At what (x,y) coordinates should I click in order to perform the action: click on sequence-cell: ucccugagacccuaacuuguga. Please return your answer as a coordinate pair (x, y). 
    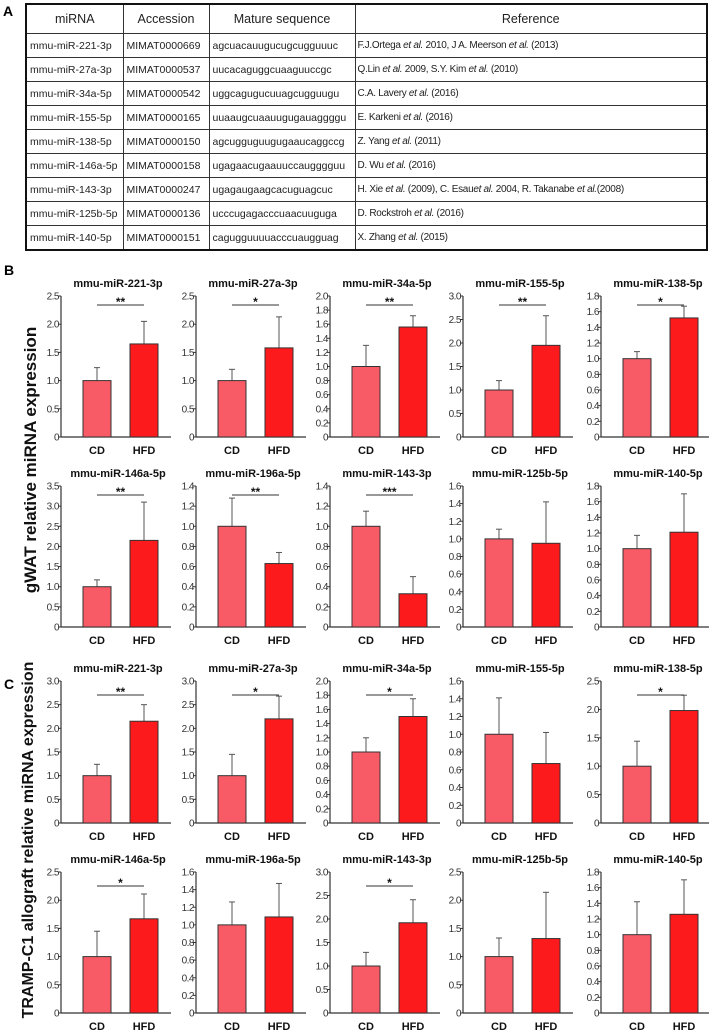
    Looking at the image, I should click on (282, 213).